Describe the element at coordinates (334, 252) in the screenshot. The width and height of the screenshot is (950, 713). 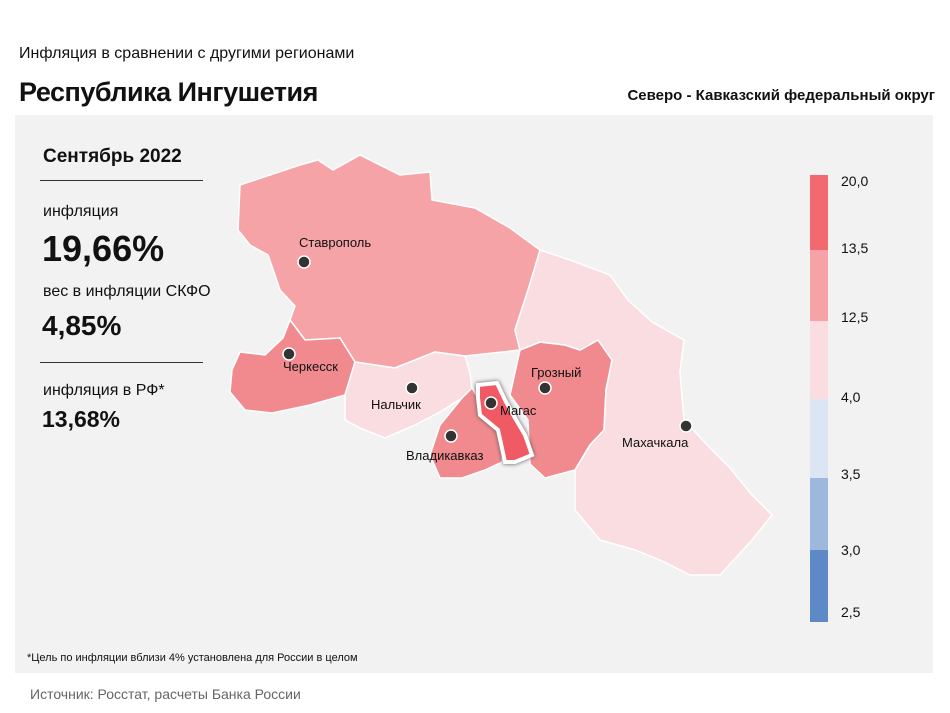
I see `city-stavropol: Ставрополь` at that location.